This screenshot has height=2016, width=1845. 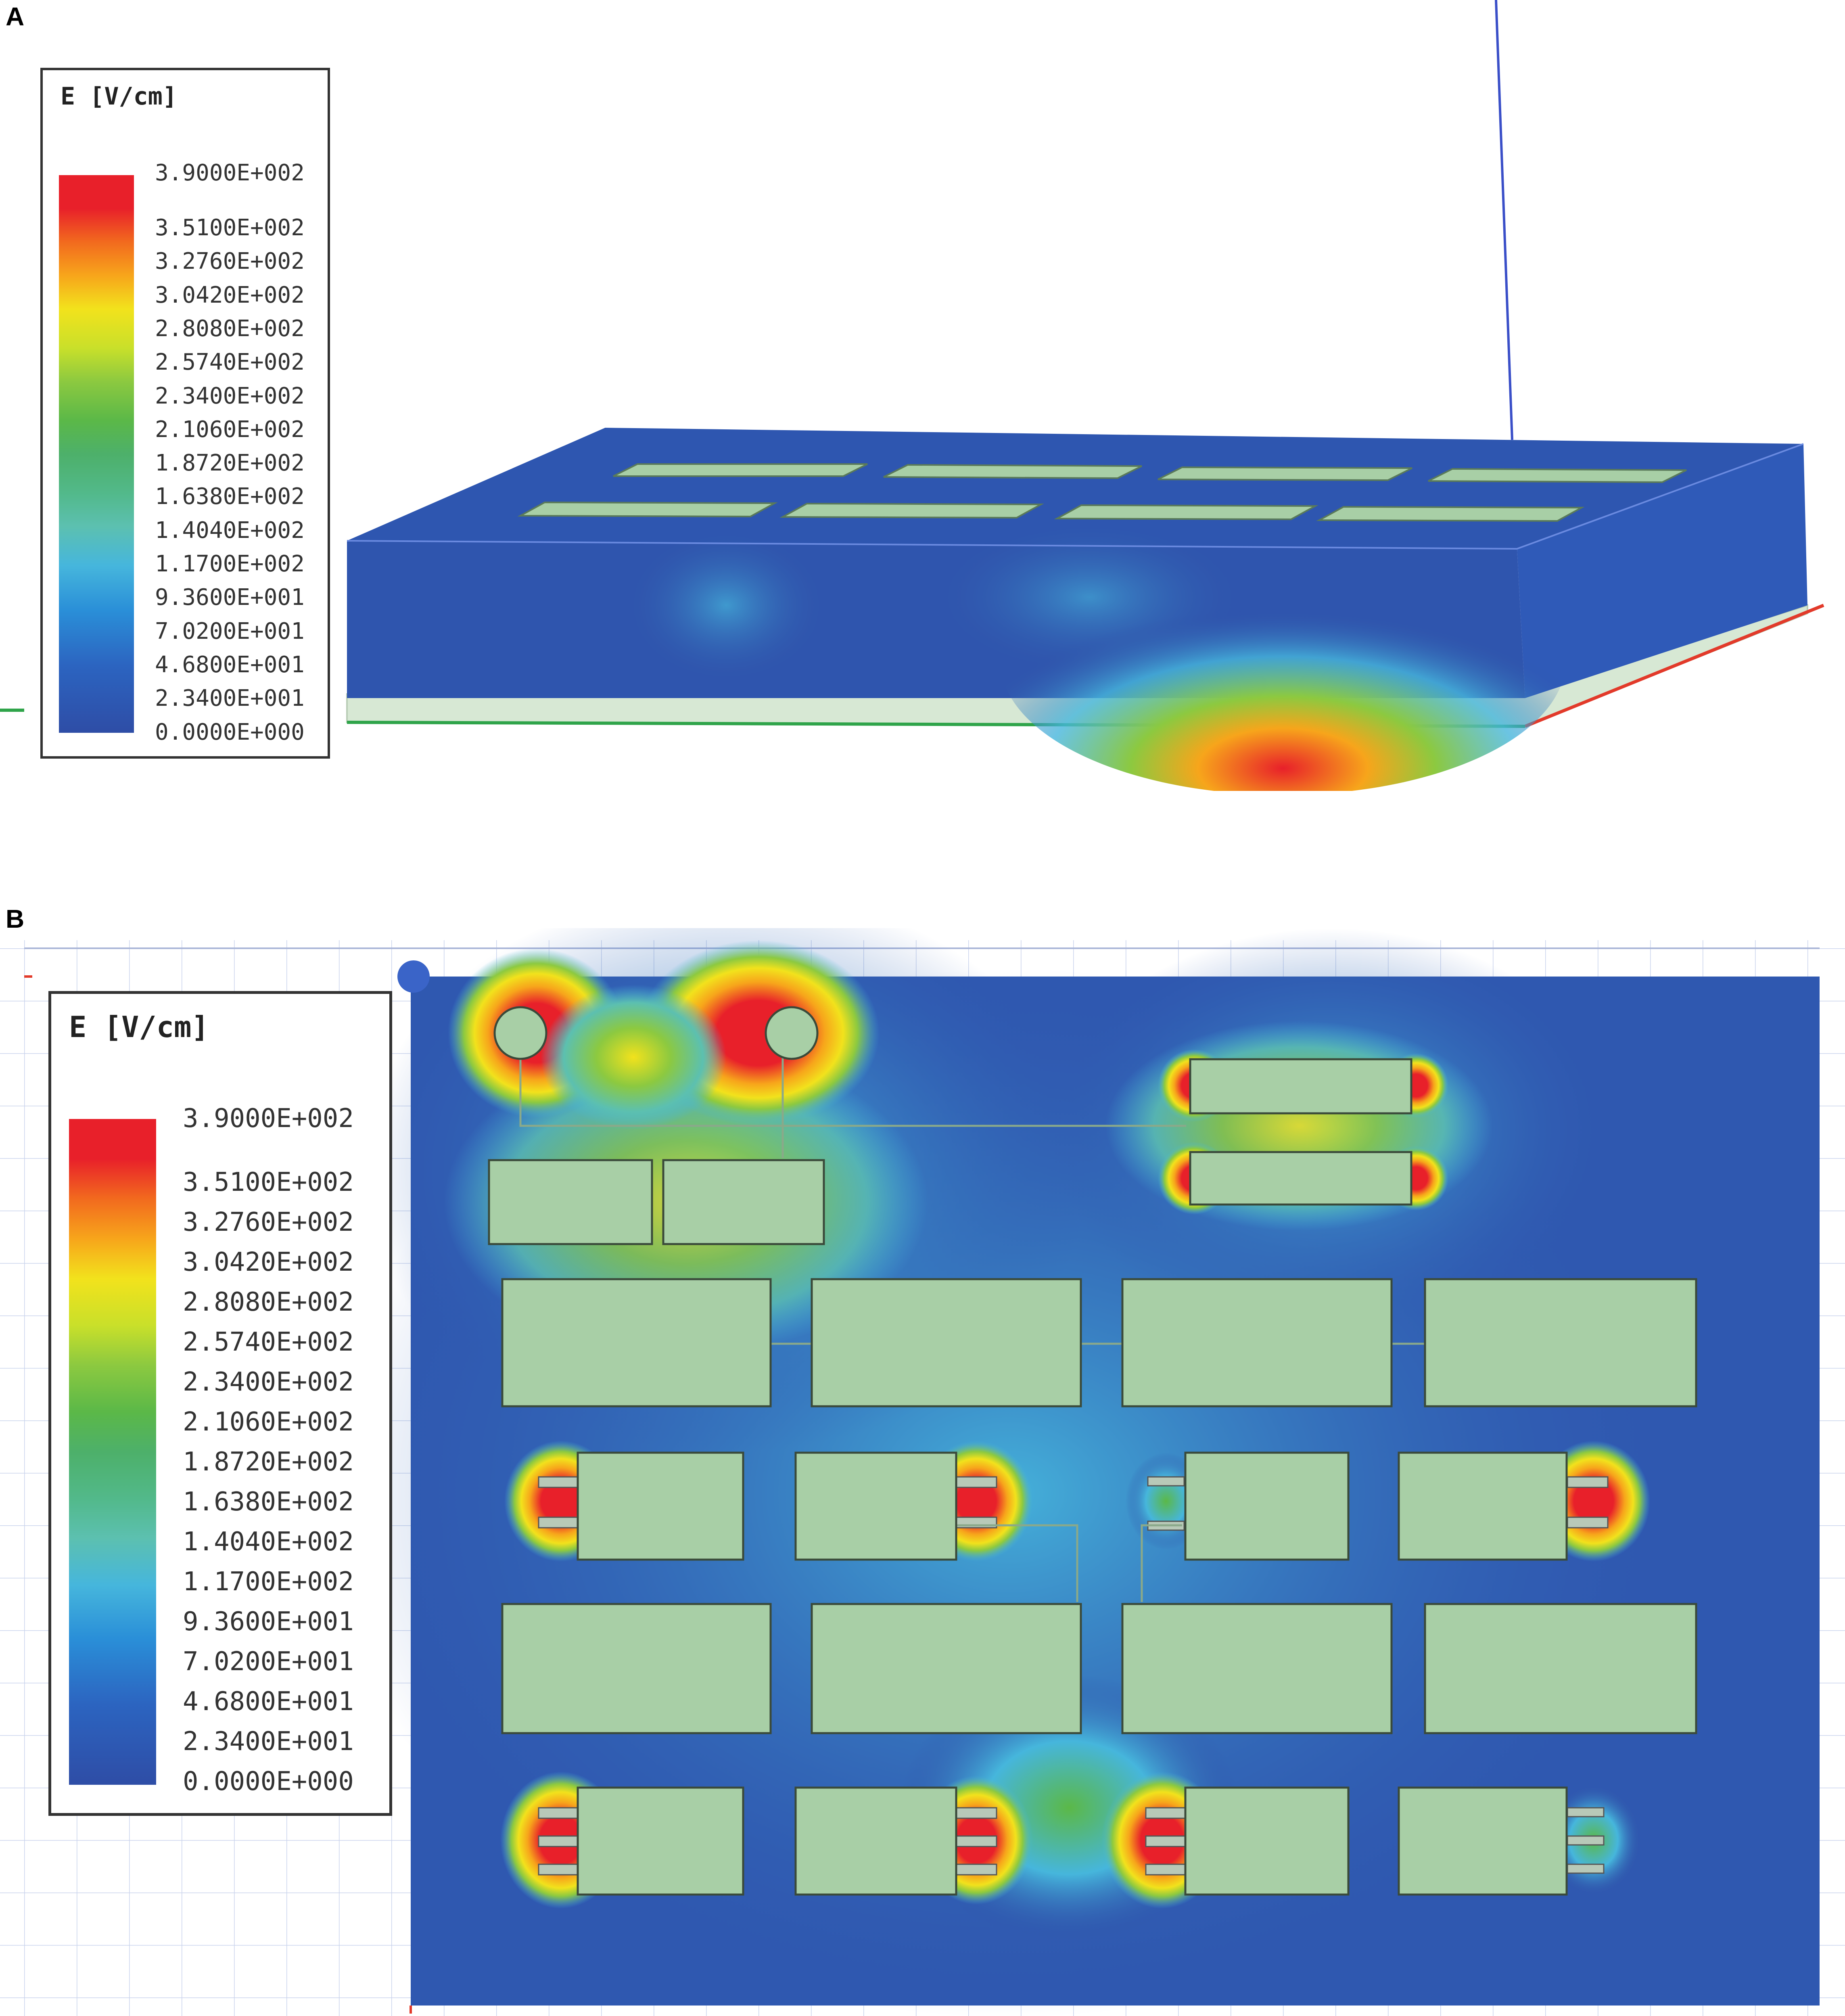 I want to click on box-right-face, so click(x=1662, y=571).